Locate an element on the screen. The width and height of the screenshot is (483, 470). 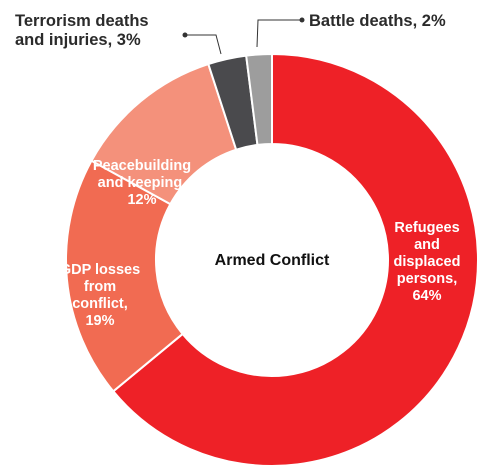
slice-label-1-line-2: conflict, is located at coordinates (100, 304).